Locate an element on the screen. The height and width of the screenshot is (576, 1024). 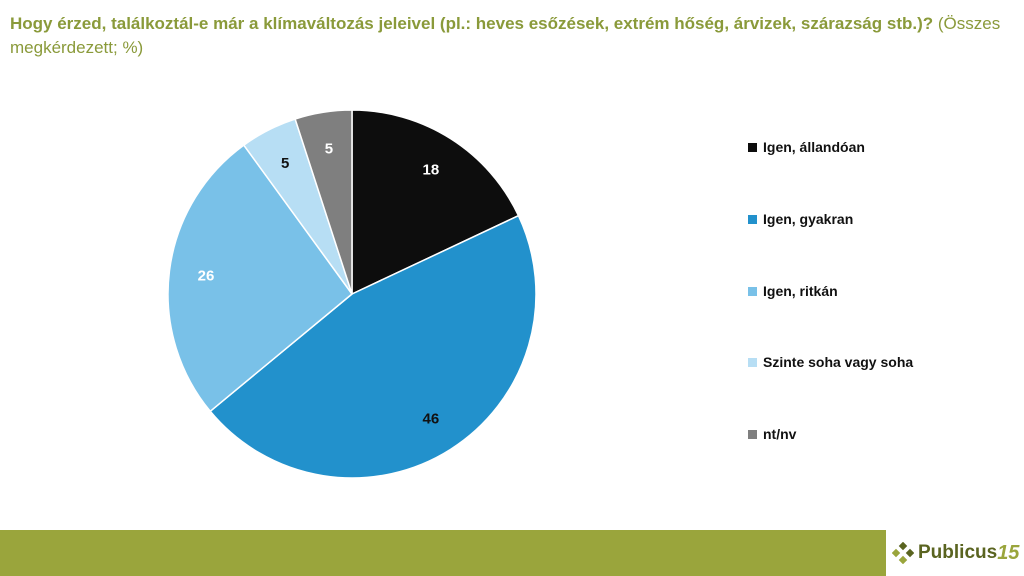
publicus-logo: Publicus 15 is located at coordinates (955, 553).